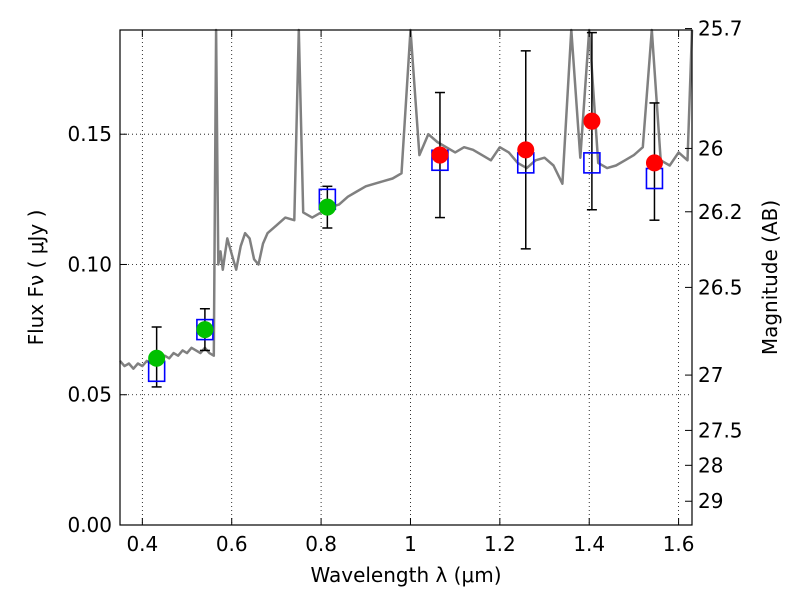 This screenshot has width=800, height=600. Describe the element at coordinates (714, 265) in the screenshot. I see `y2-axis-ticks: 25.7 26 26.2 26.5 27 27.5 28 29` at that location.